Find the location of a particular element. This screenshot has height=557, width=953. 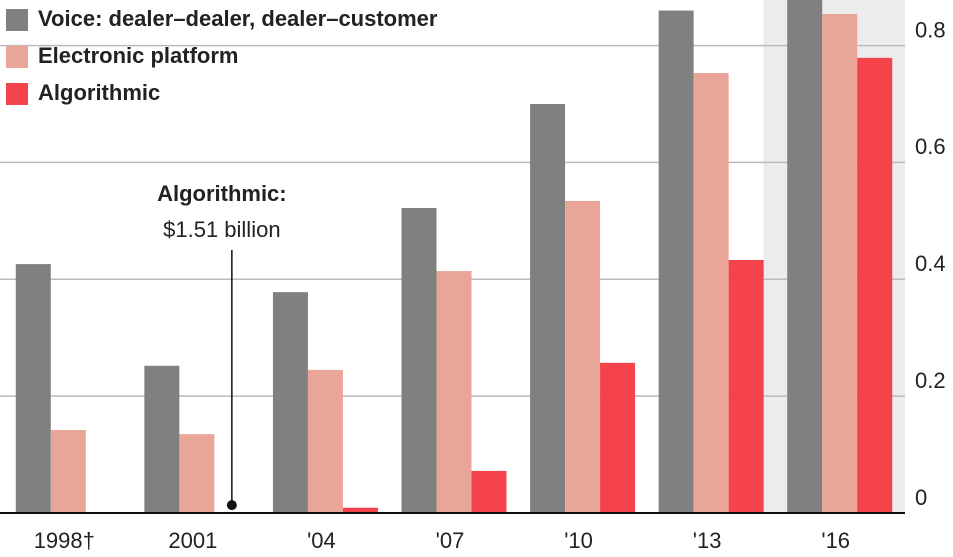

annotation-text: $1.51 billion is located at coordinates (221, 229).